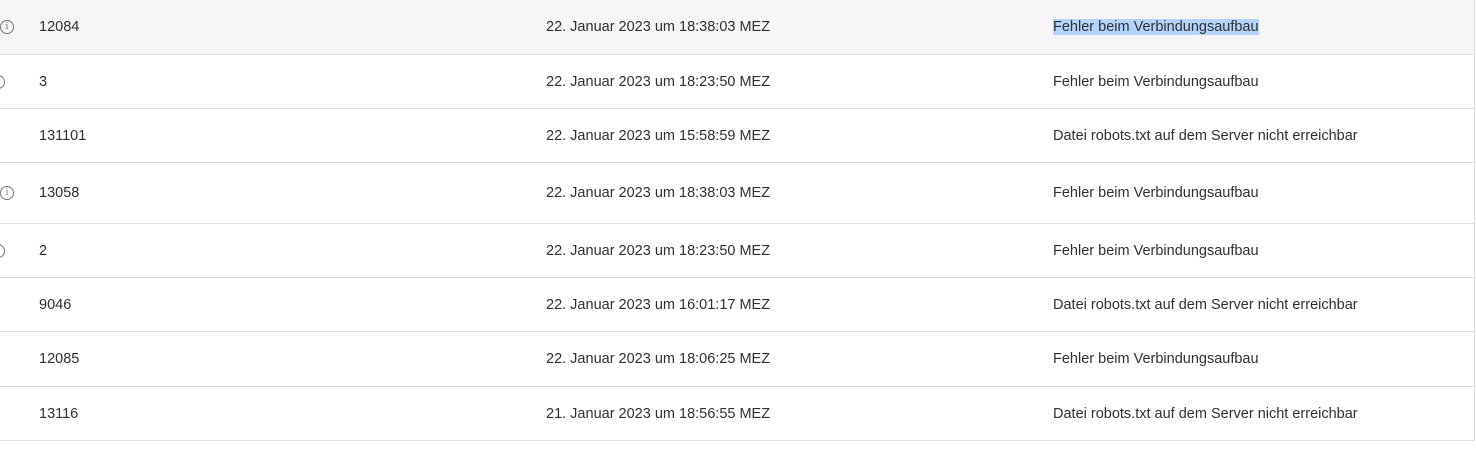  Describe the element at coordinates (55, 304) in the screenshot. I see `row-id: 9046` at that location.